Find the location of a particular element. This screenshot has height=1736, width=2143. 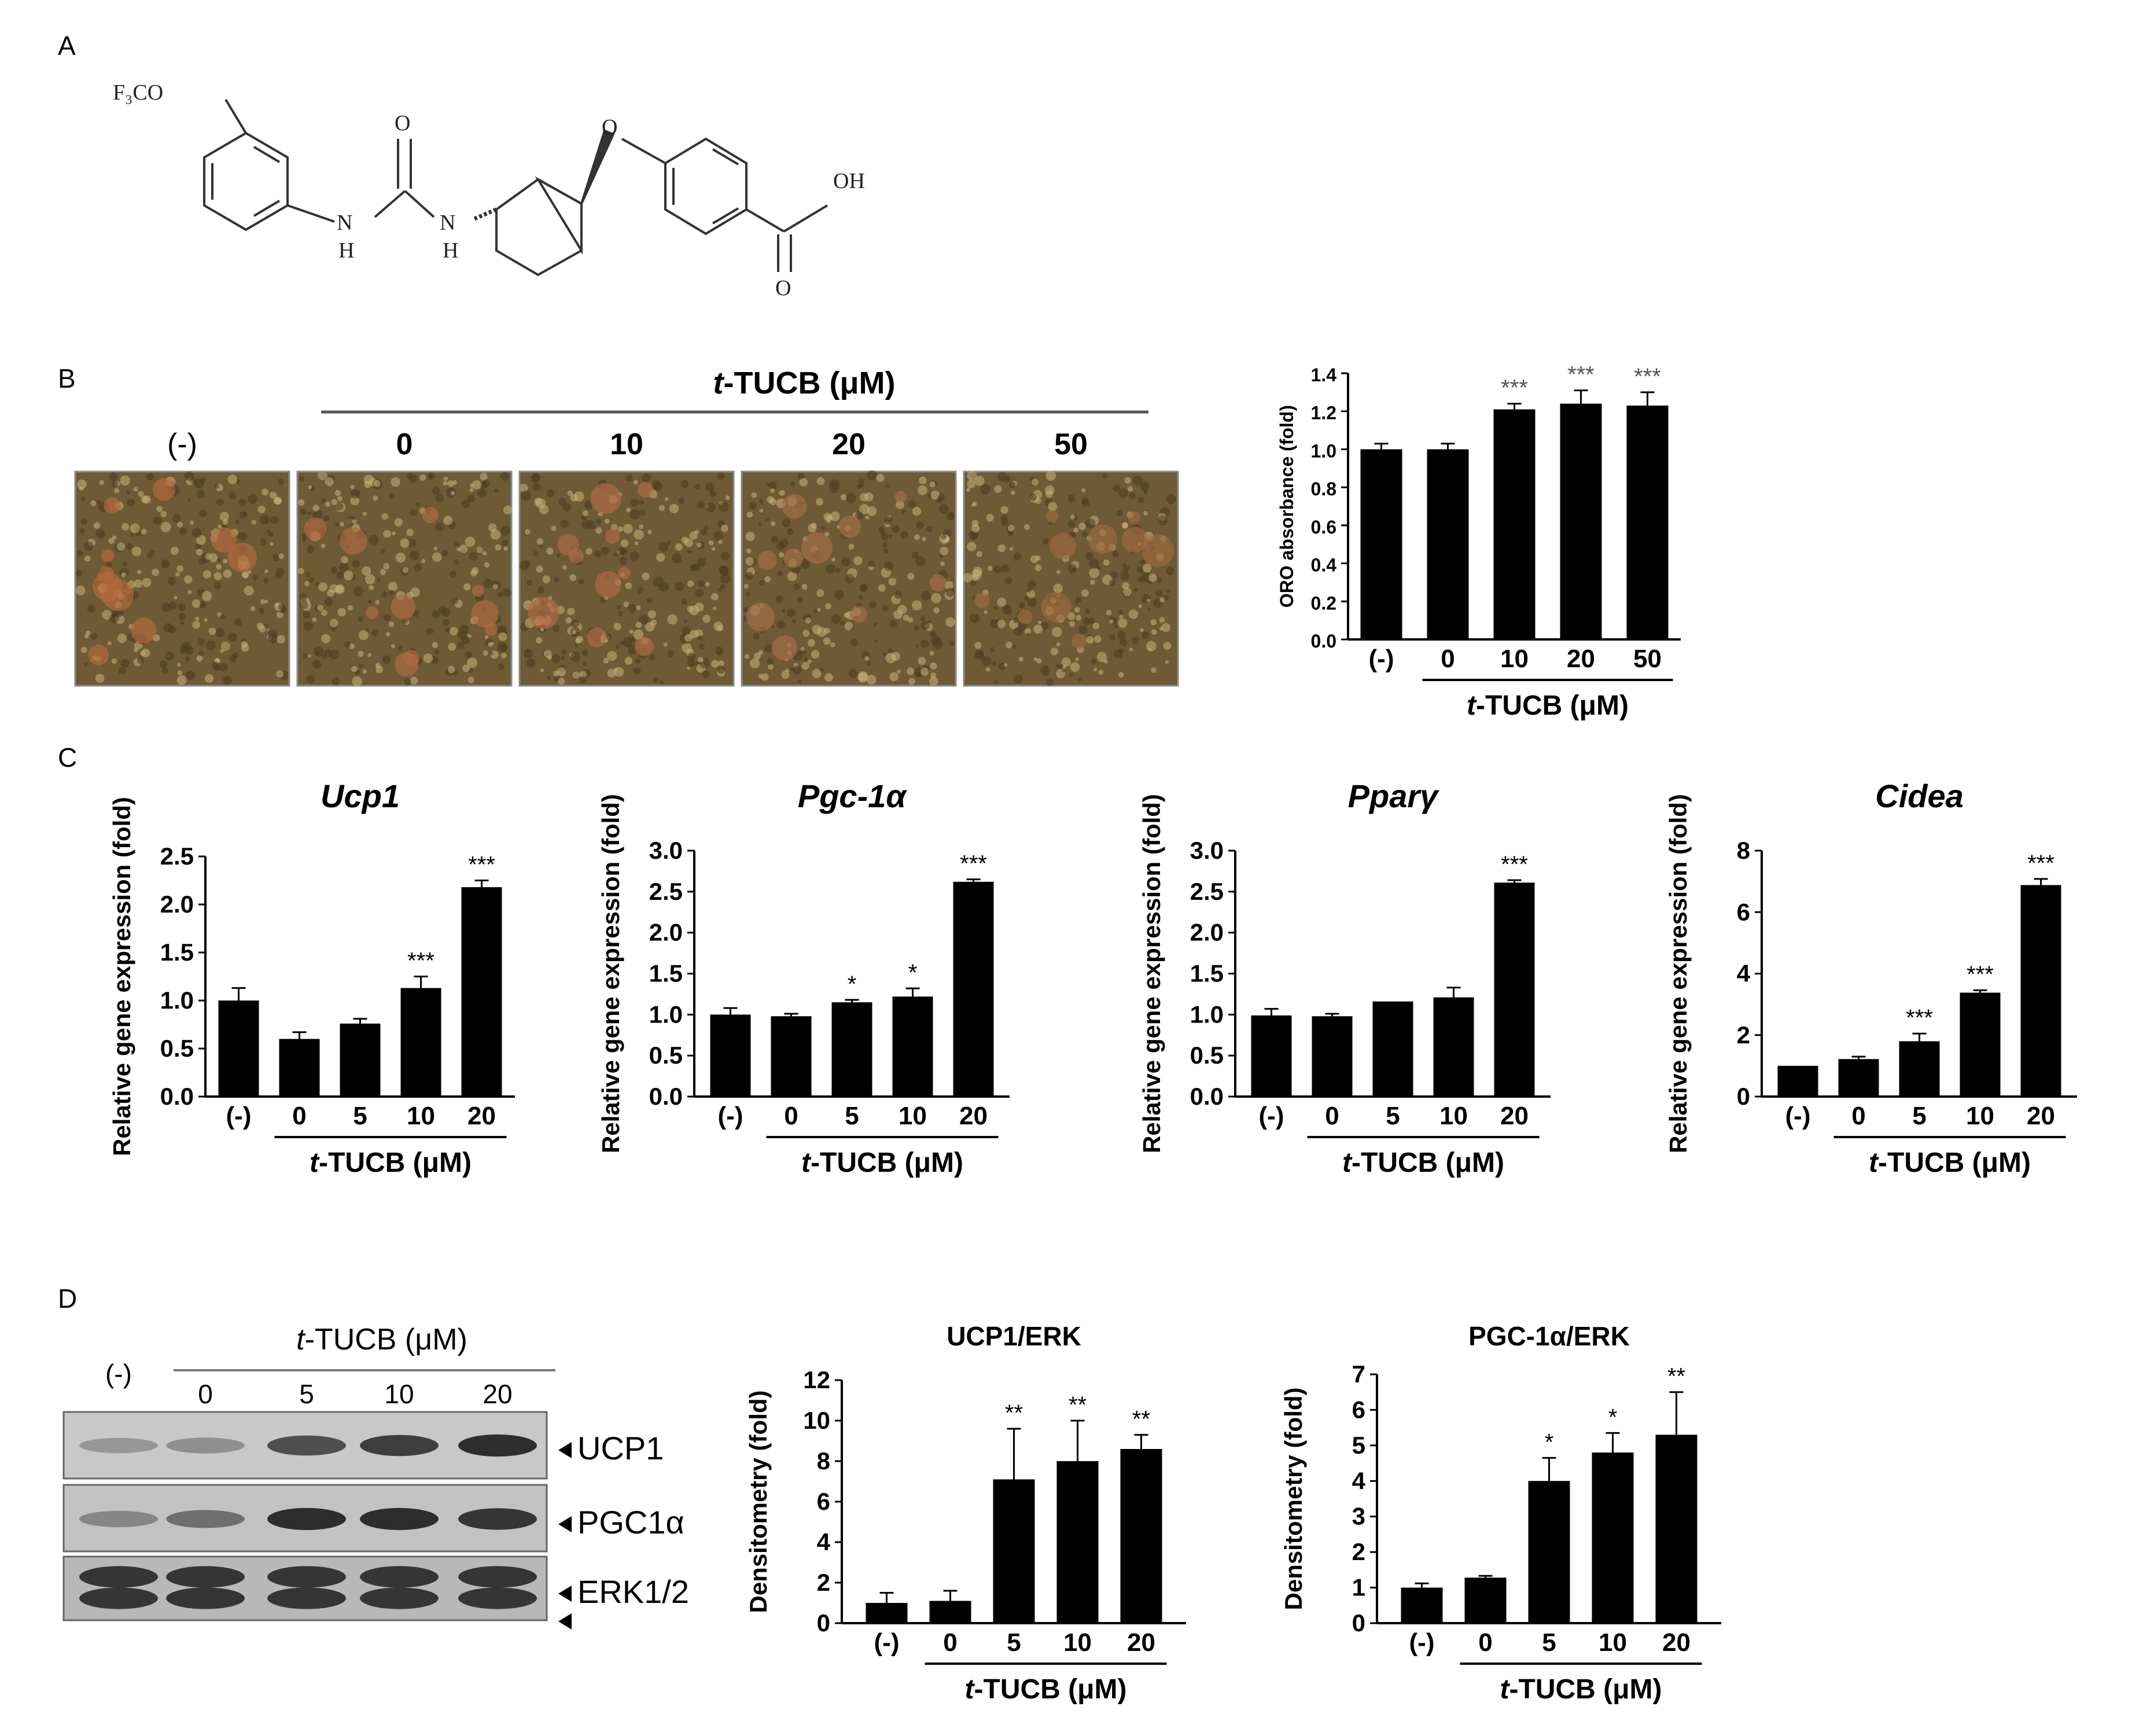

western-blot: t-TUCB (μM) (-) 0 5 10 20 UCP1 PGC1α ERK1/2 is located at coordinates (375, 1476).